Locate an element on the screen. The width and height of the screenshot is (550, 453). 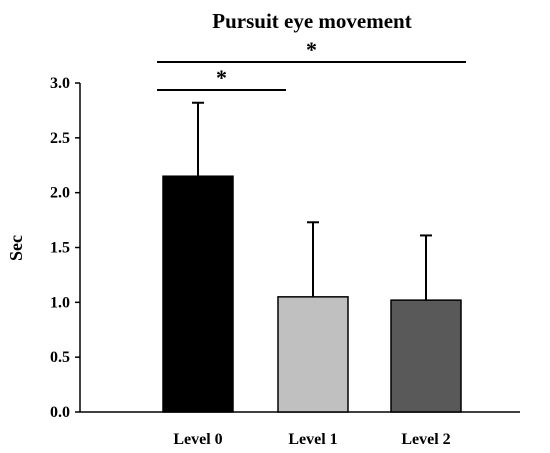
y-axis-label: Sec is located at coordinates (16, 248).